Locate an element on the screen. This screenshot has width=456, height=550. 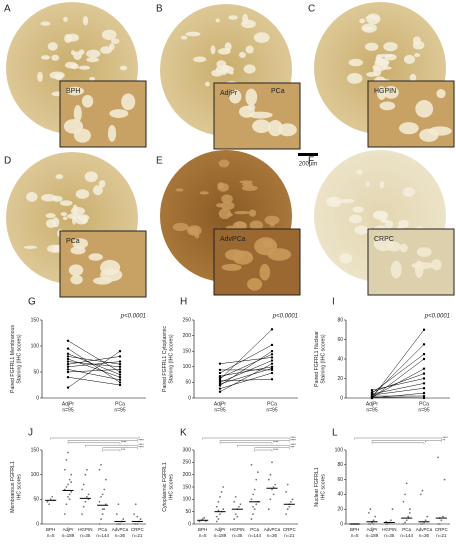
y-axis-label-line: Staining (IHC scores) is located at coordinates (20, 359).